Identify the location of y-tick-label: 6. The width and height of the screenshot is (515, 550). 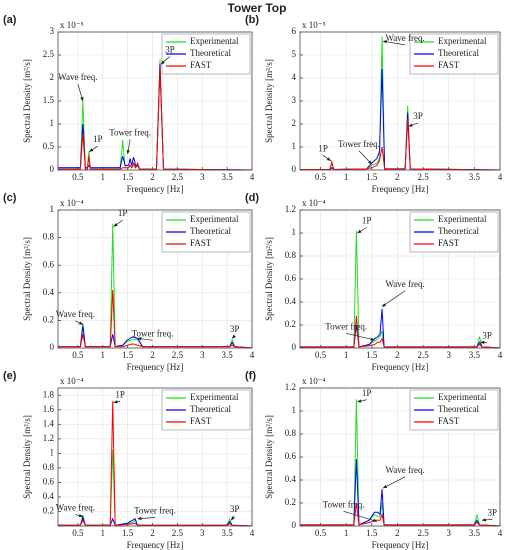
(294, 31).